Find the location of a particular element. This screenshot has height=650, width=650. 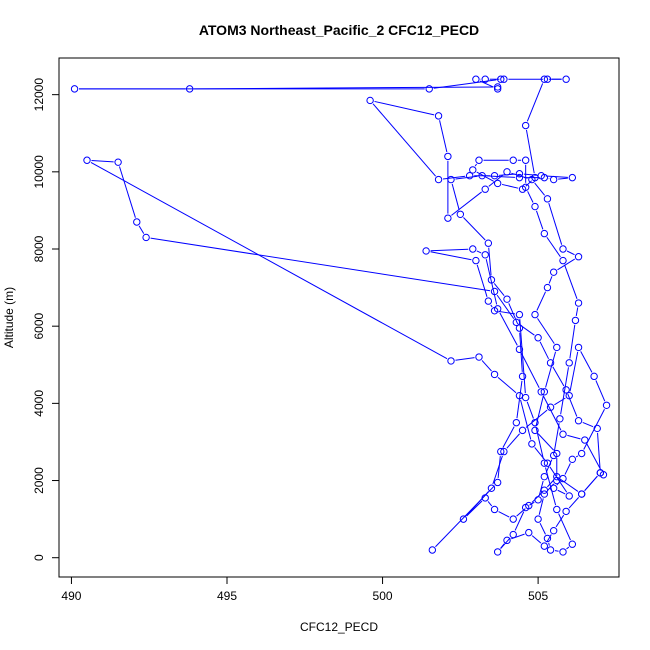

chart-title: ATOM3 Northeast_Pacific_2 CFC12_PECD is located at coordinates (339, 30).